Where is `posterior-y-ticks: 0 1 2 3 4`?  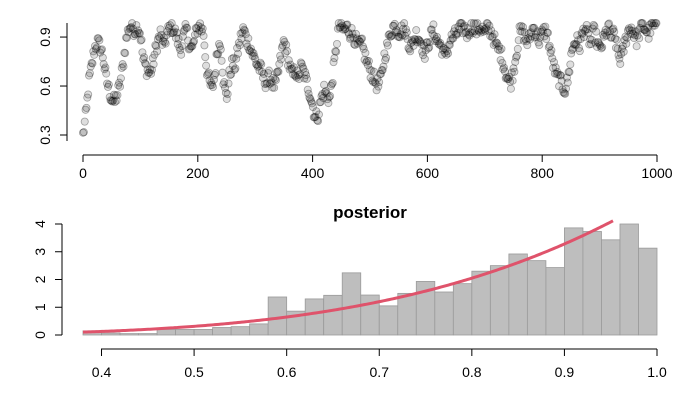
posterior-y-ticks: 0 1 2 3 4 is located at coordinates (47, 279).